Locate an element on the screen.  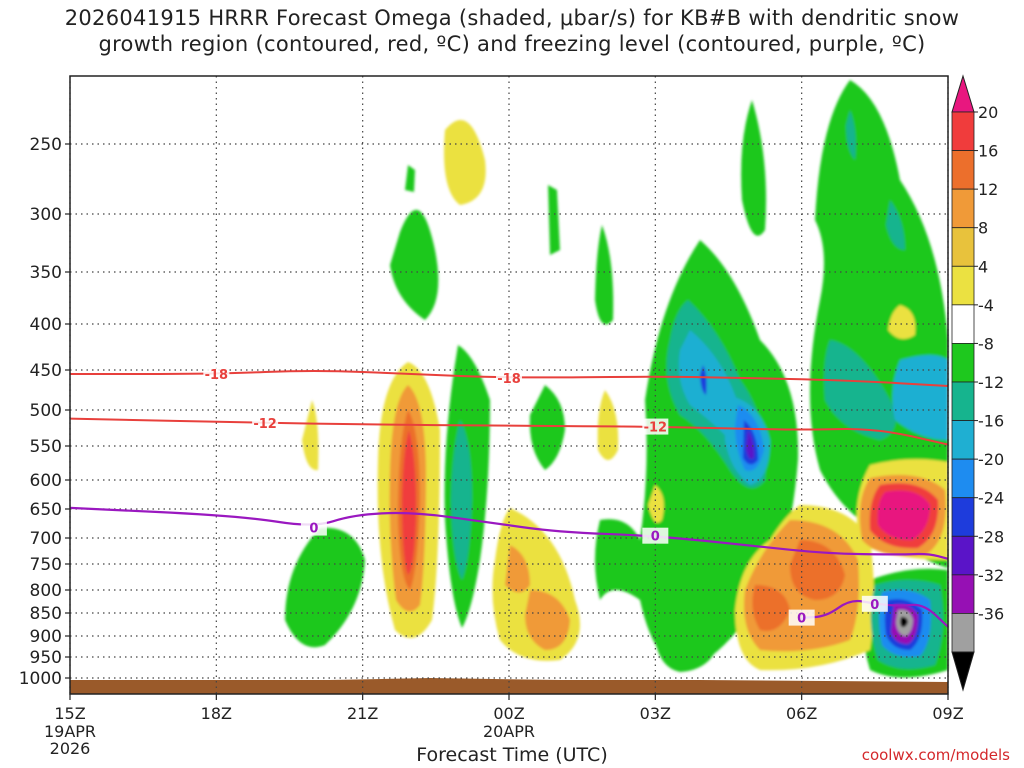
x-axis-title: Forecast Time (UTC) is located at coordinates (512, 755).